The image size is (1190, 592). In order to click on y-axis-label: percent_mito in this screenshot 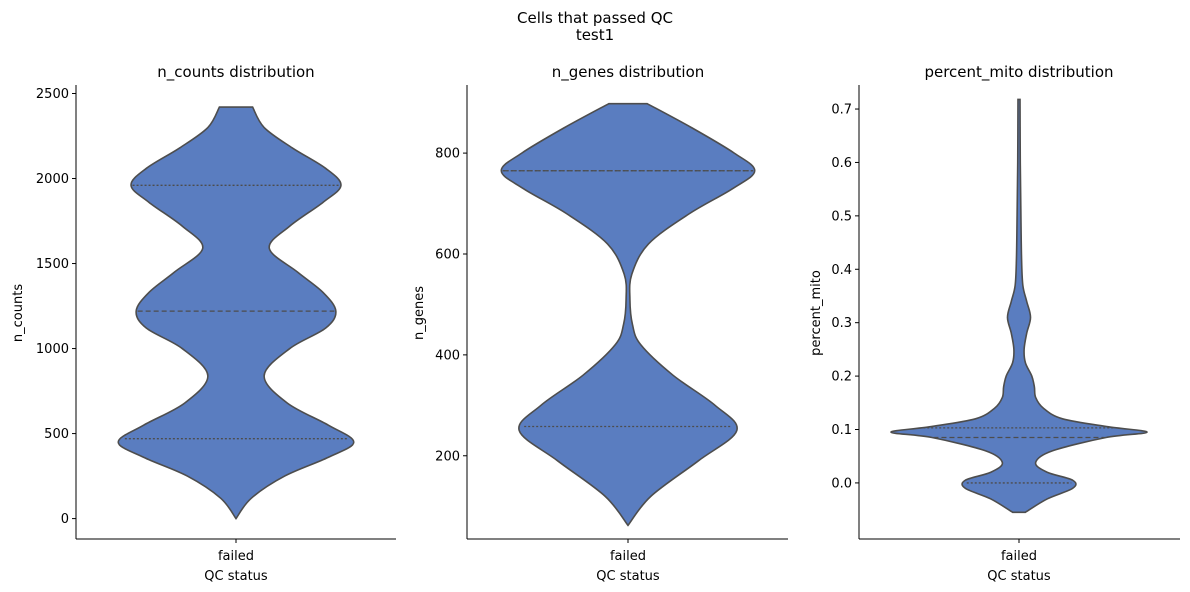, I will do `click(816, 313)`.